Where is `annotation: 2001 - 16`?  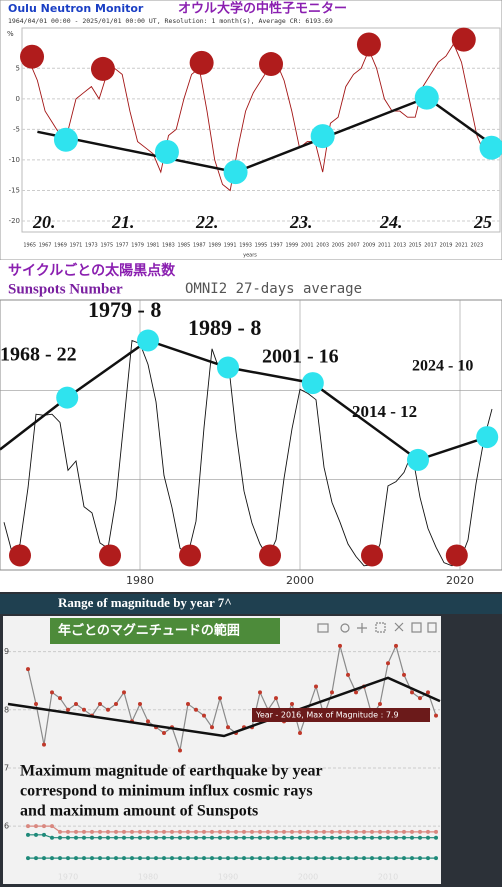
annotation: 2001 - 16 is located at coordinates (300, 357).